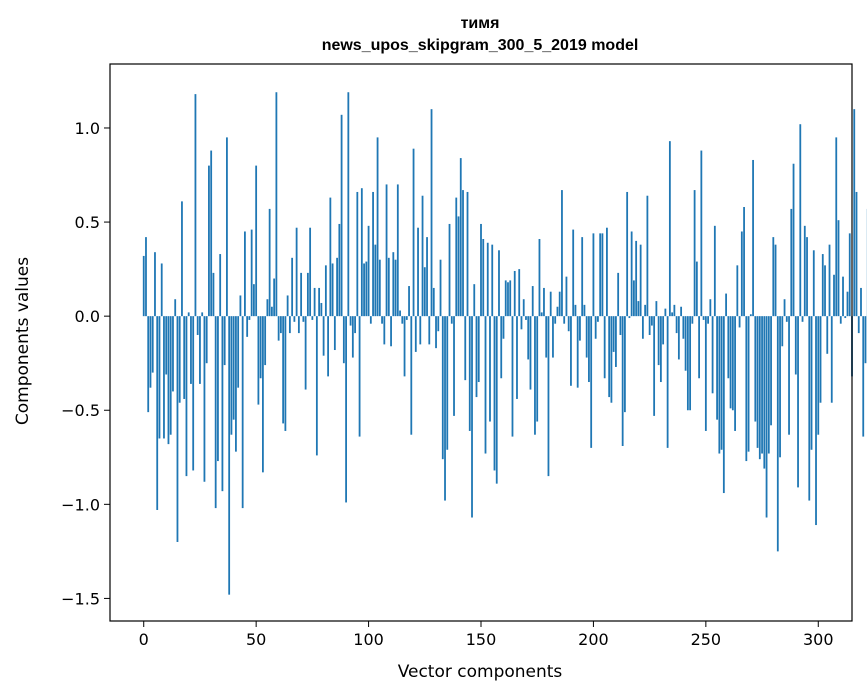 This screenshot has width=867, height=700. Describe the element at coordinates (706, 639) in the screenshot. I see `x-tick-label: 250` at that location.